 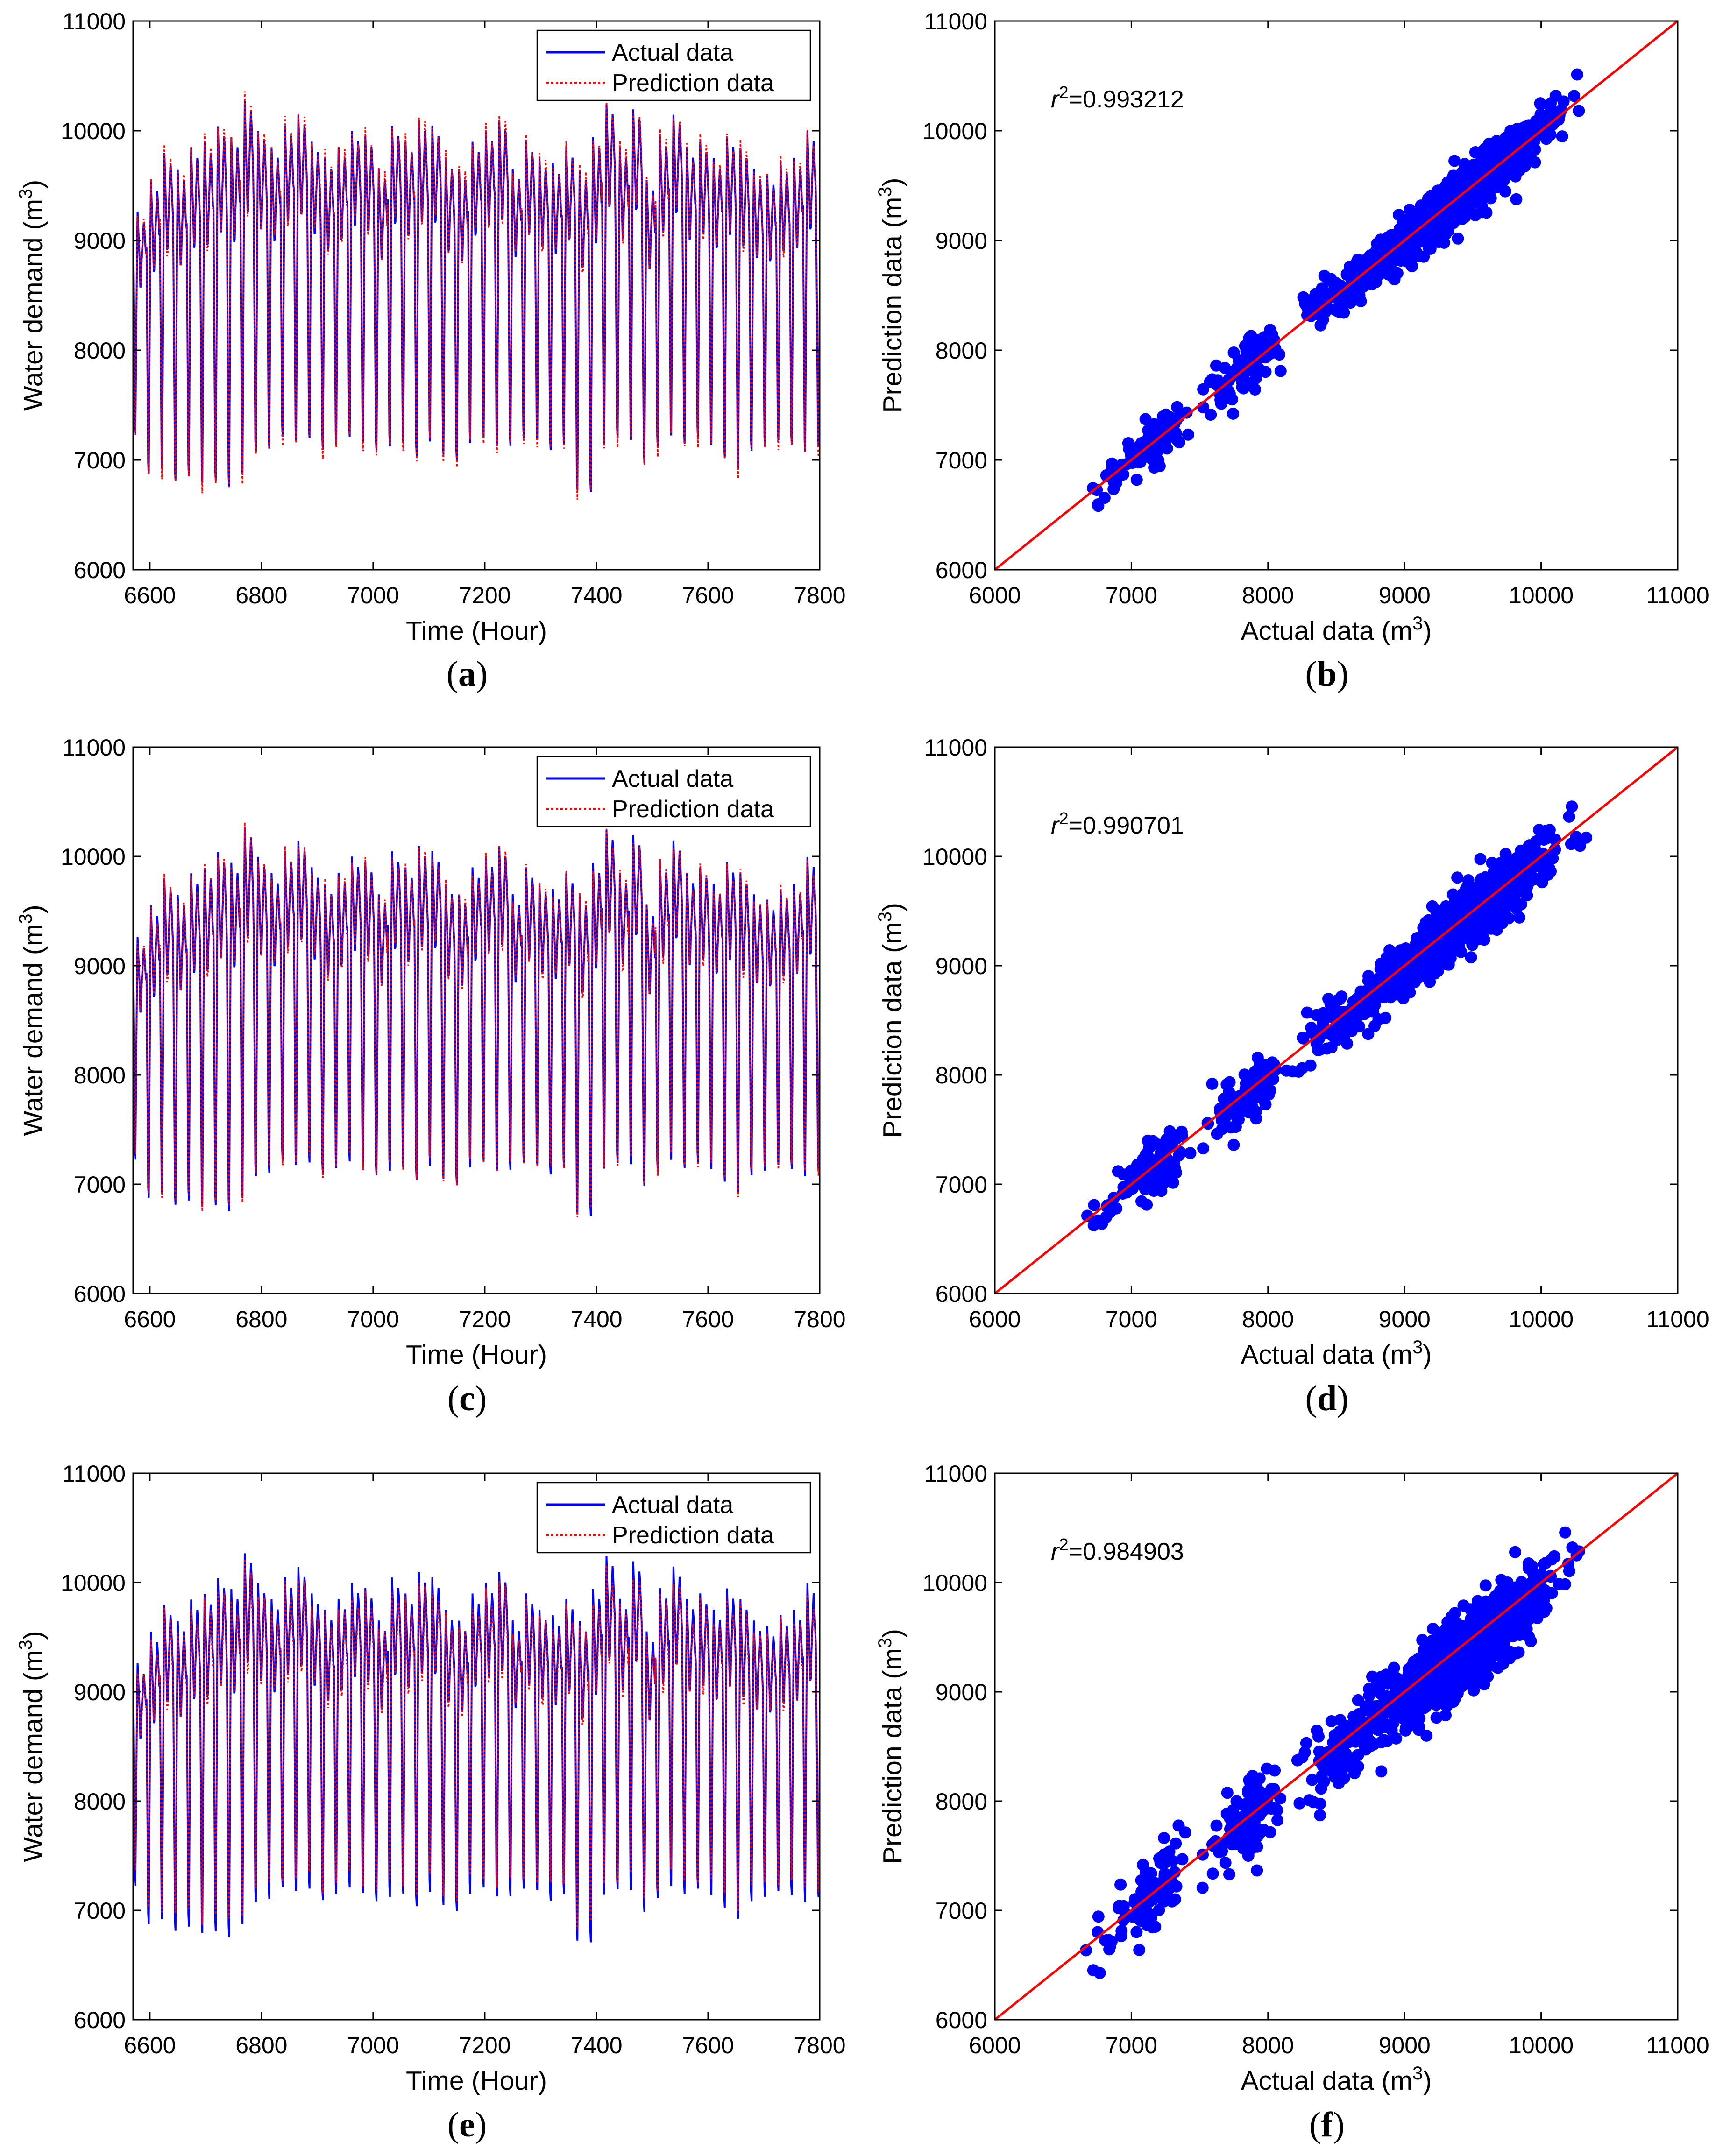 What do you see at coordinates (1405, 1319) in the screenshot?
I see `x-tick-label: 9000` at bounding box center [1405, 1319].